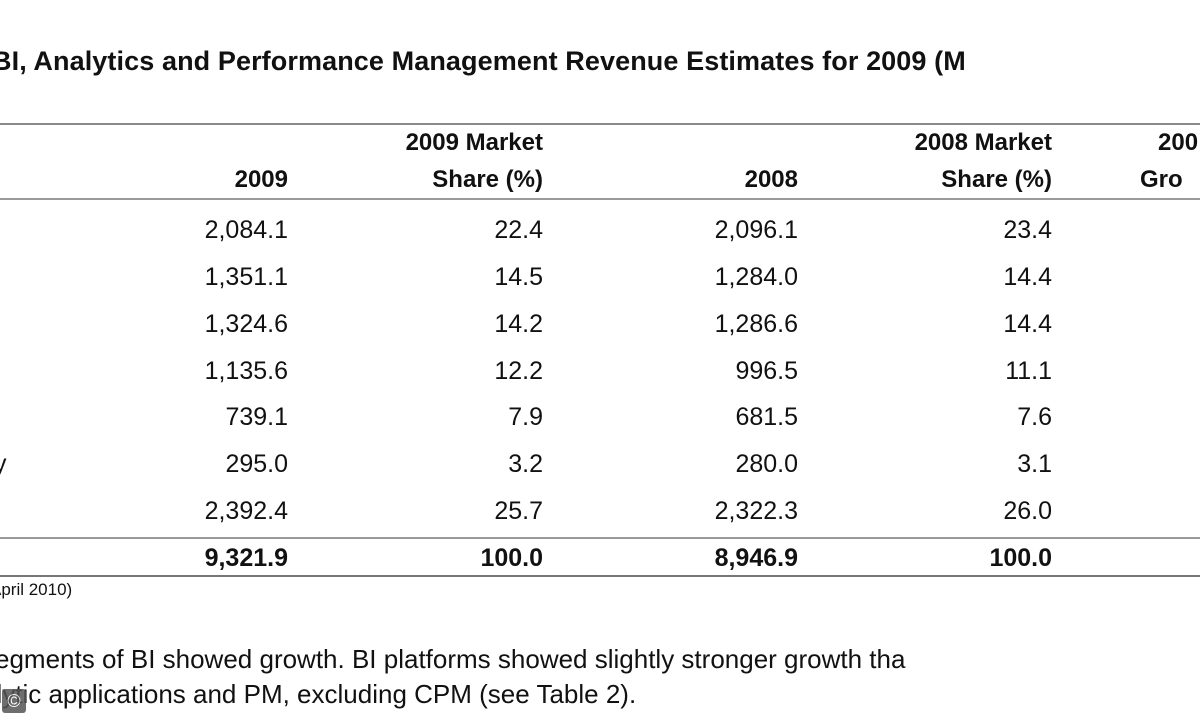 The image size is (1200, 720). Describe the element at coordinates (1028, 371) in the screenshot. I see `cell-2008-share: 11.1` at that location.